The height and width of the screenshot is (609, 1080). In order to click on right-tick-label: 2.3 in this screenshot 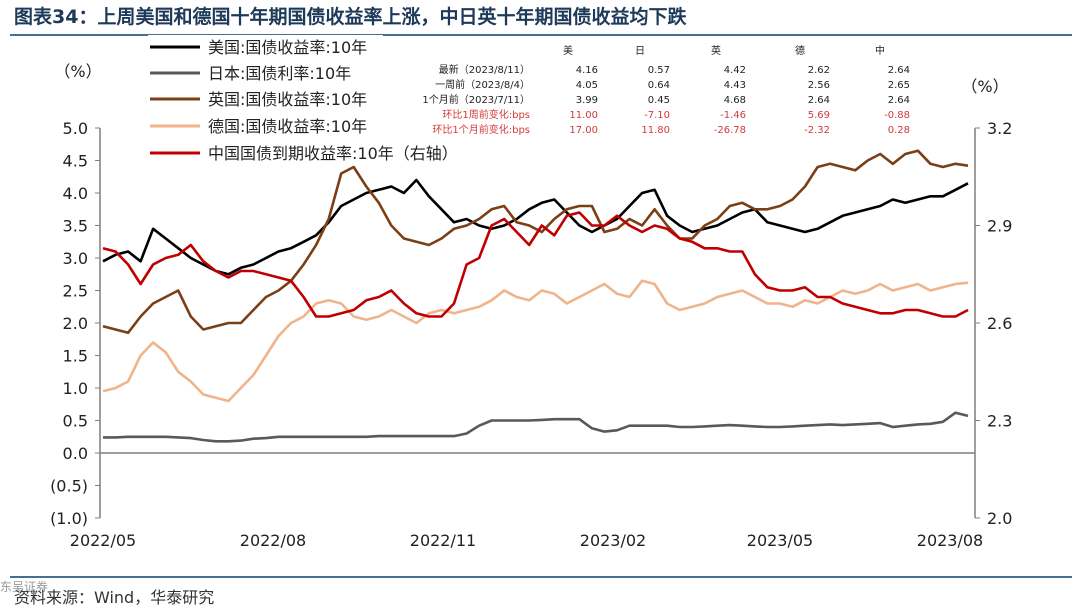, I will do `click(999, 421)`.